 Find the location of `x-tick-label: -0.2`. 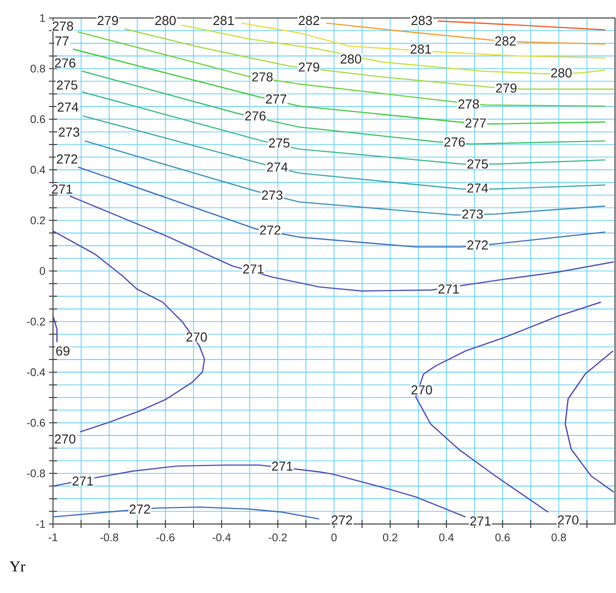

x-tick-label: -0.2 is located at coordinates (277, 538).